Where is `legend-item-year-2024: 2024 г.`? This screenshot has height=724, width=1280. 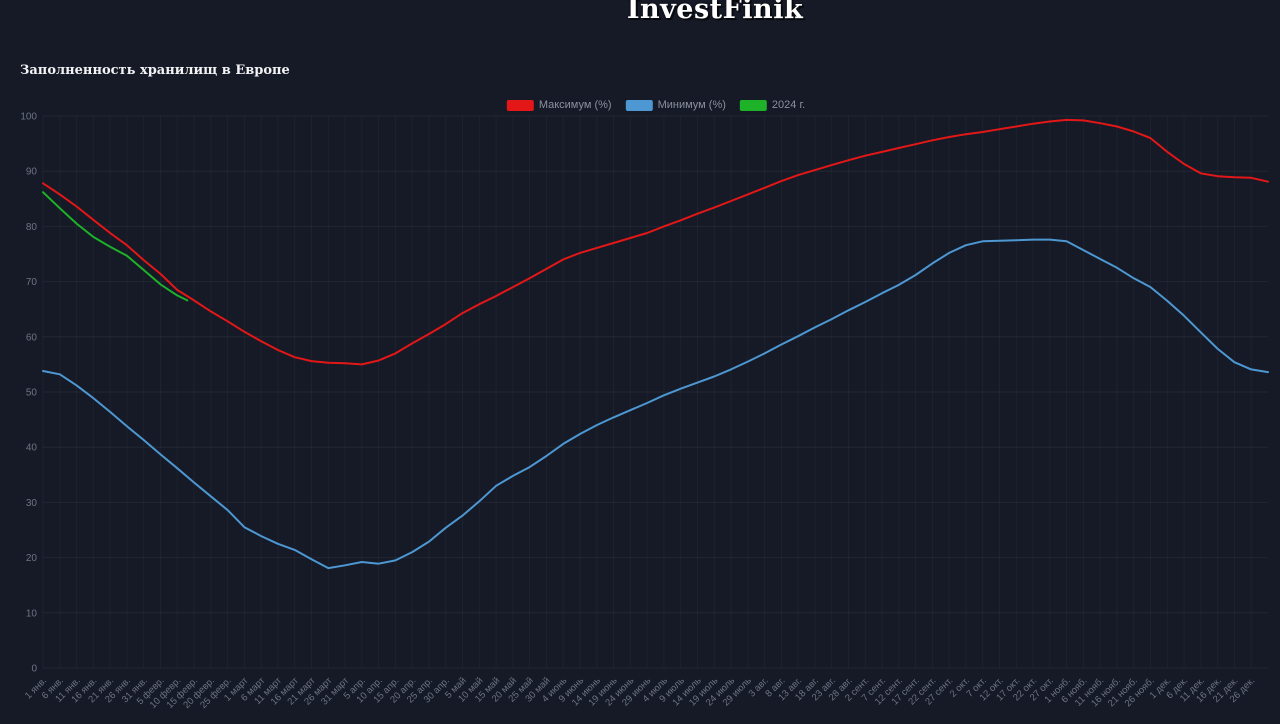
legend-item-year-2024: 2024 г. is located at coordinates (772, 105).